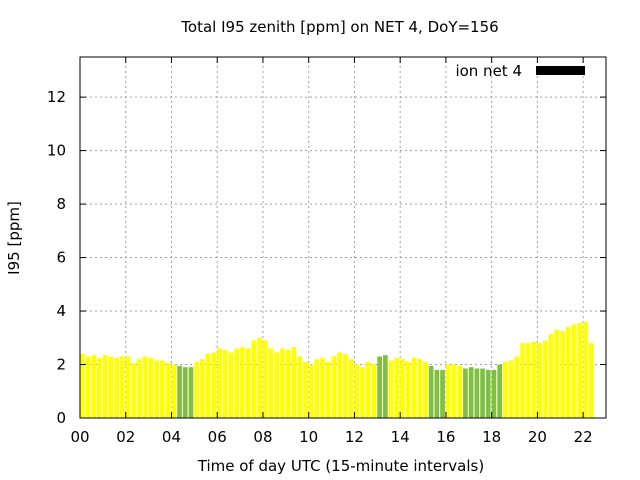 Image resolution: width=640 pixels, height=480 pixels. What do you see at coordinates (56, 151) in the screenshot?
I see `y-tick-label: 10` at bounding box center [56, 151].